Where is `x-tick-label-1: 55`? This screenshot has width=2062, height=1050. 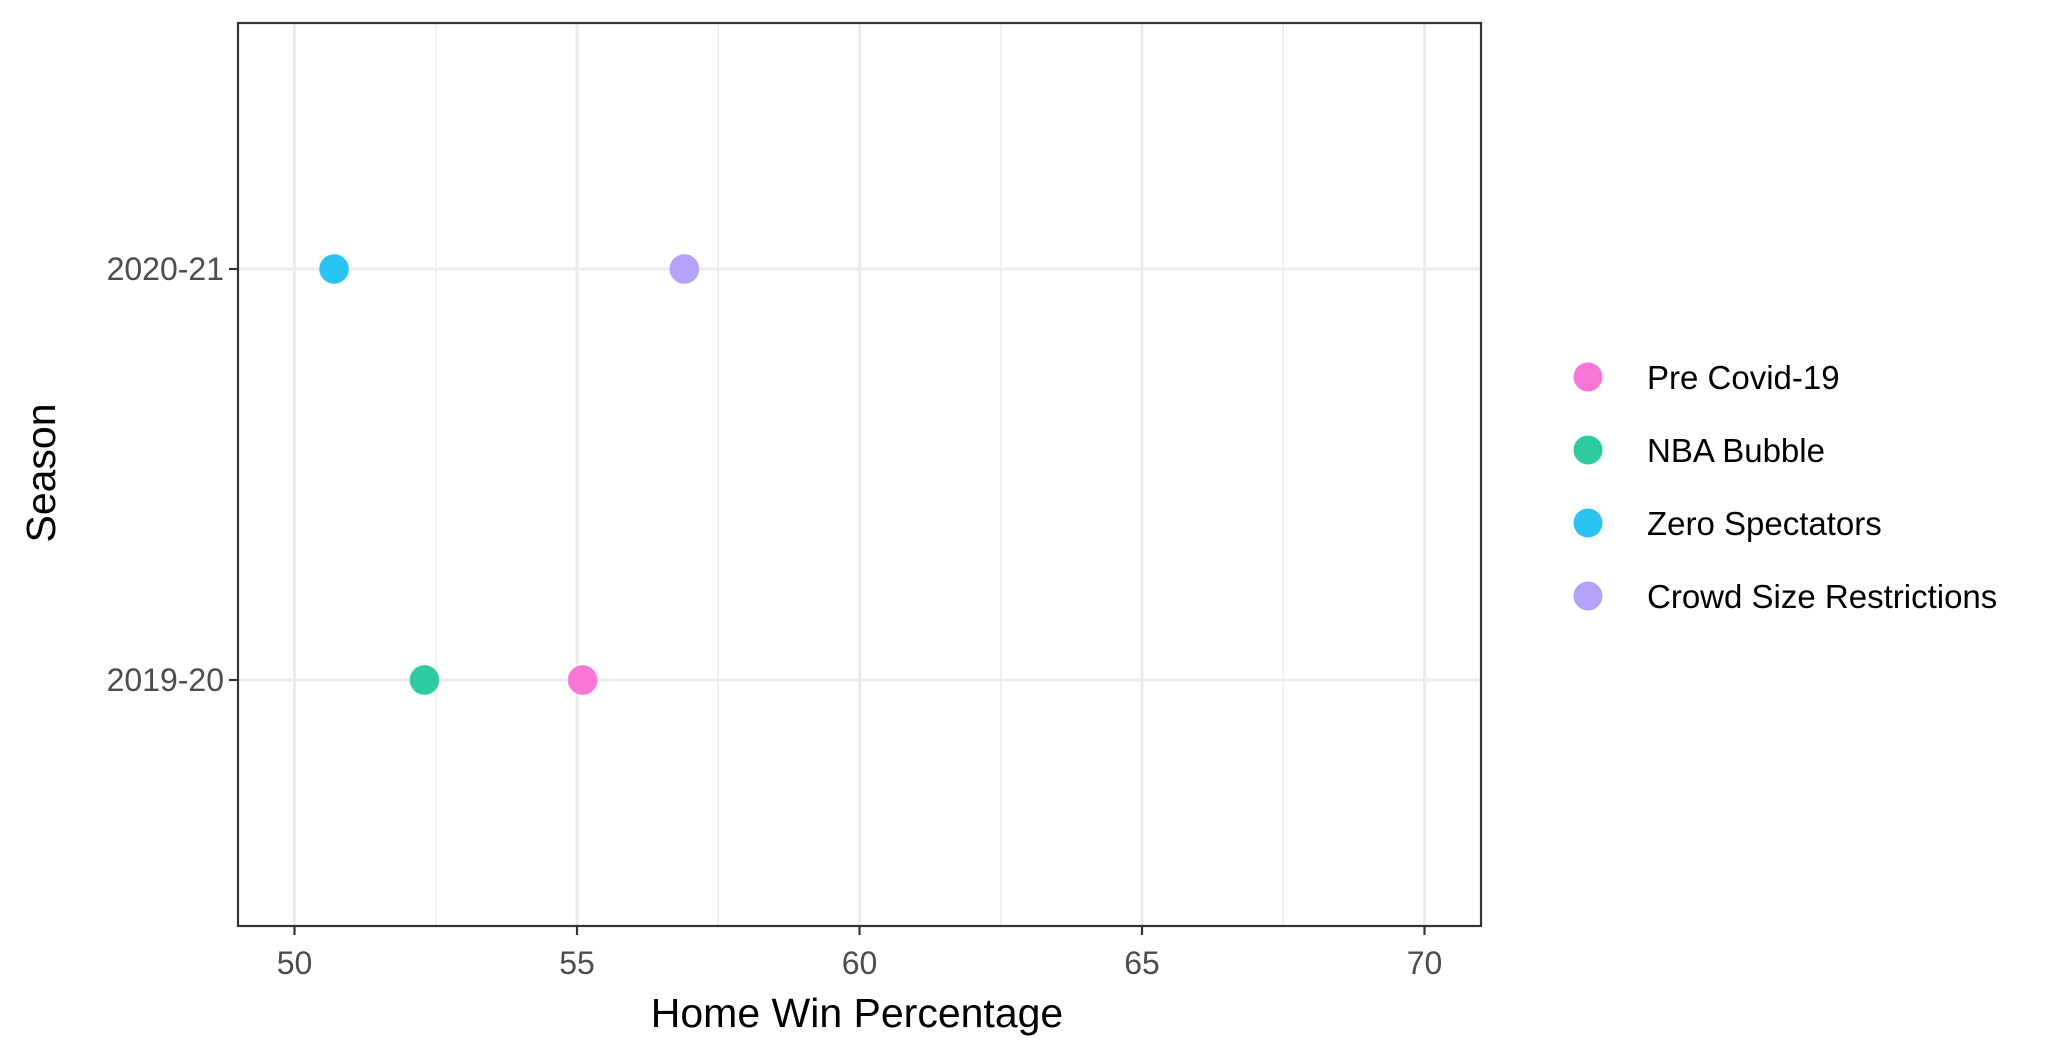 x-tick-label-1: 55 is located at coordinates (577, 963).